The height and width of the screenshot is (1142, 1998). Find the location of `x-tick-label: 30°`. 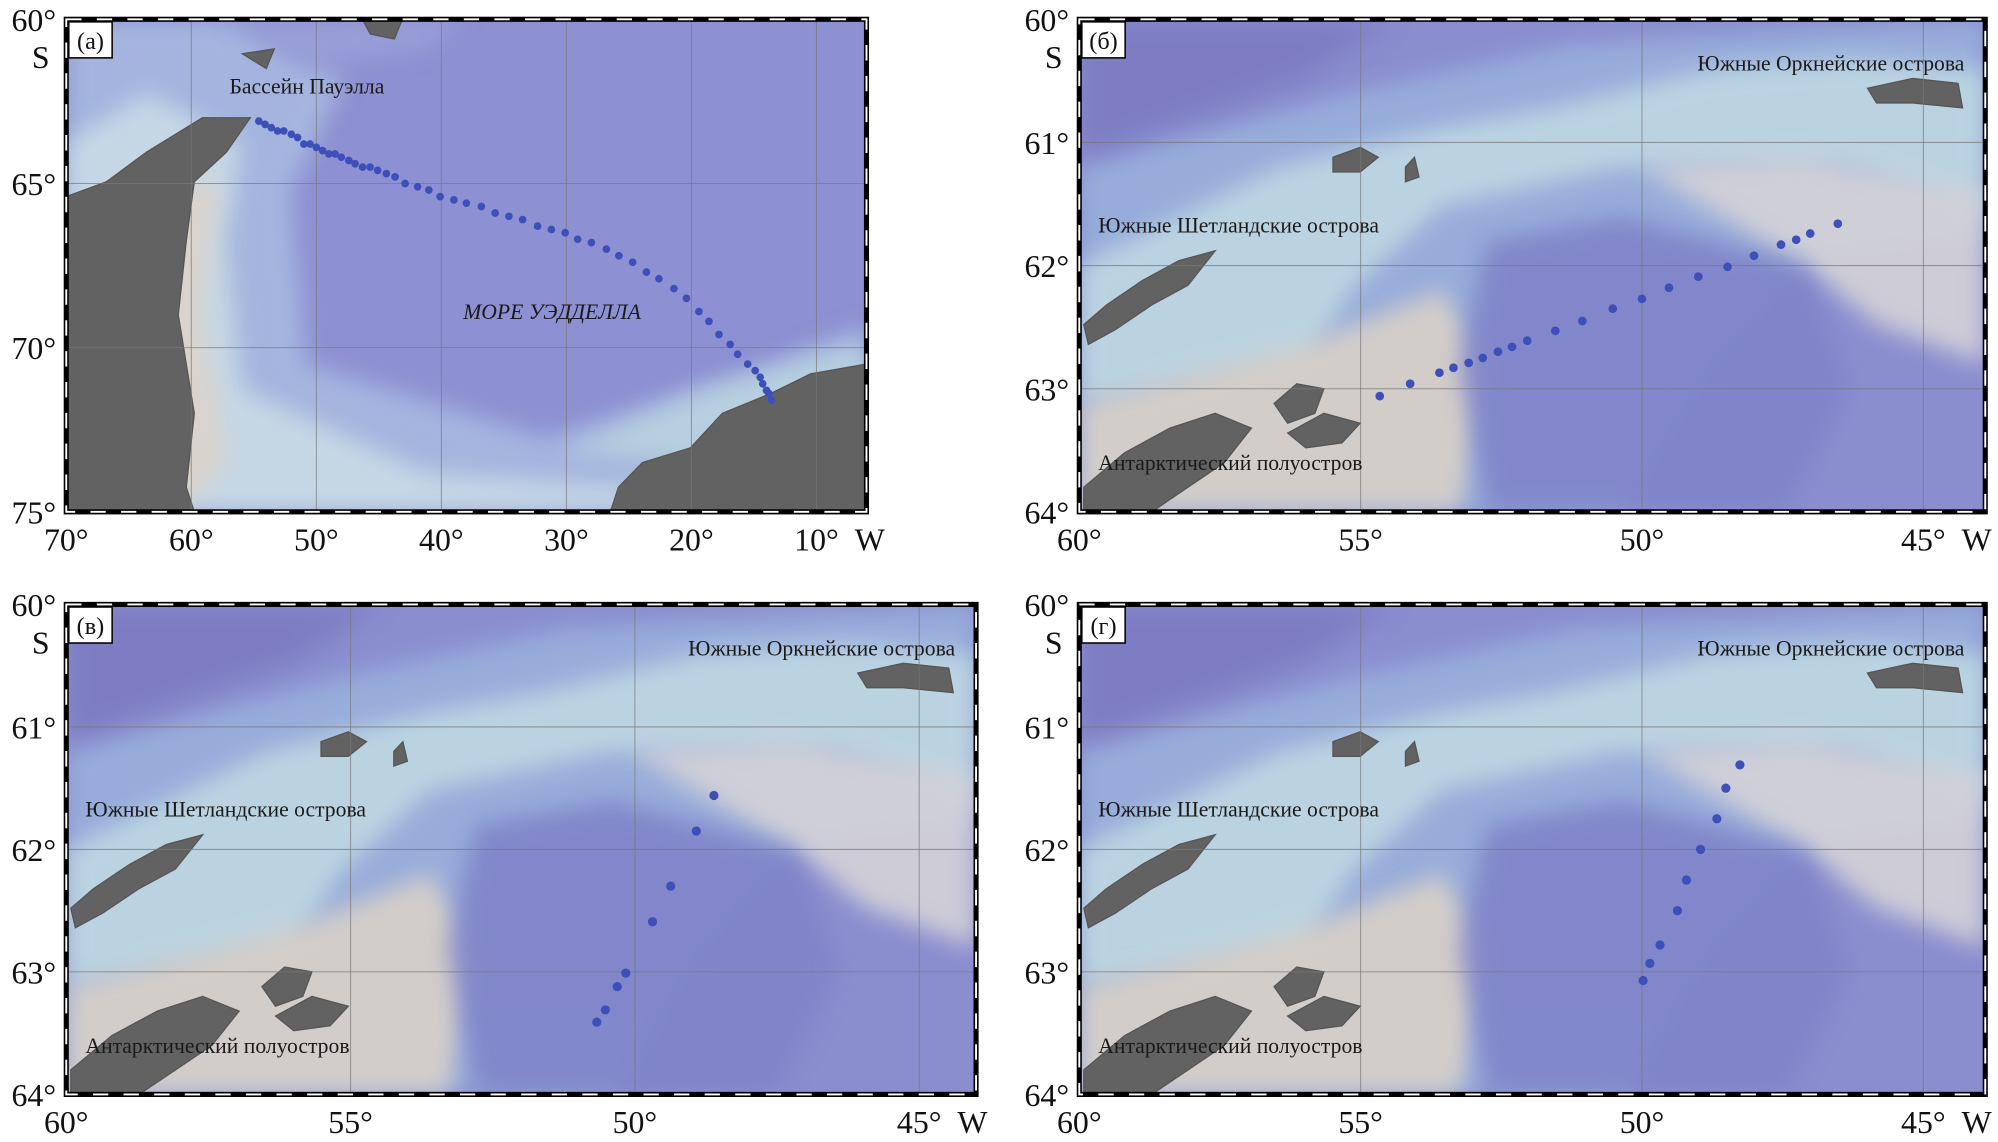

x-tick-label: 30° is located at coordinates (566, 539).